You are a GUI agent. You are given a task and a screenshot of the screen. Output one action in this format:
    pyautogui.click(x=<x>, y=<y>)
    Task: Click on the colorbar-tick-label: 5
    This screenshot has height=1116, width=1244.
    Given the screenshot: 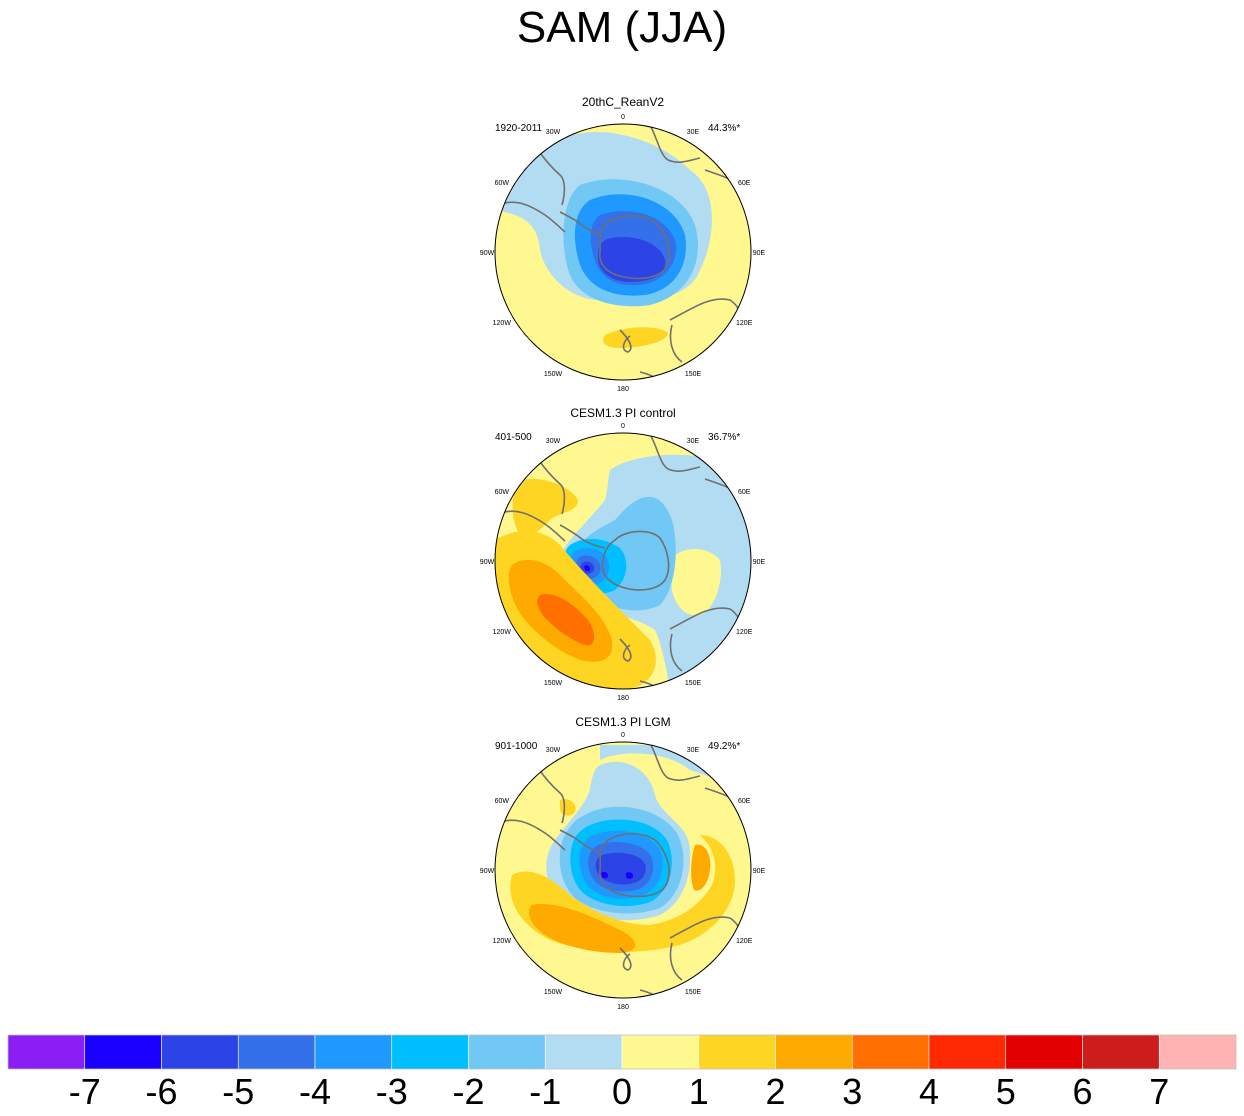 What is the action you would take?
    pyautogui.click(x=1005, y=1091)
    